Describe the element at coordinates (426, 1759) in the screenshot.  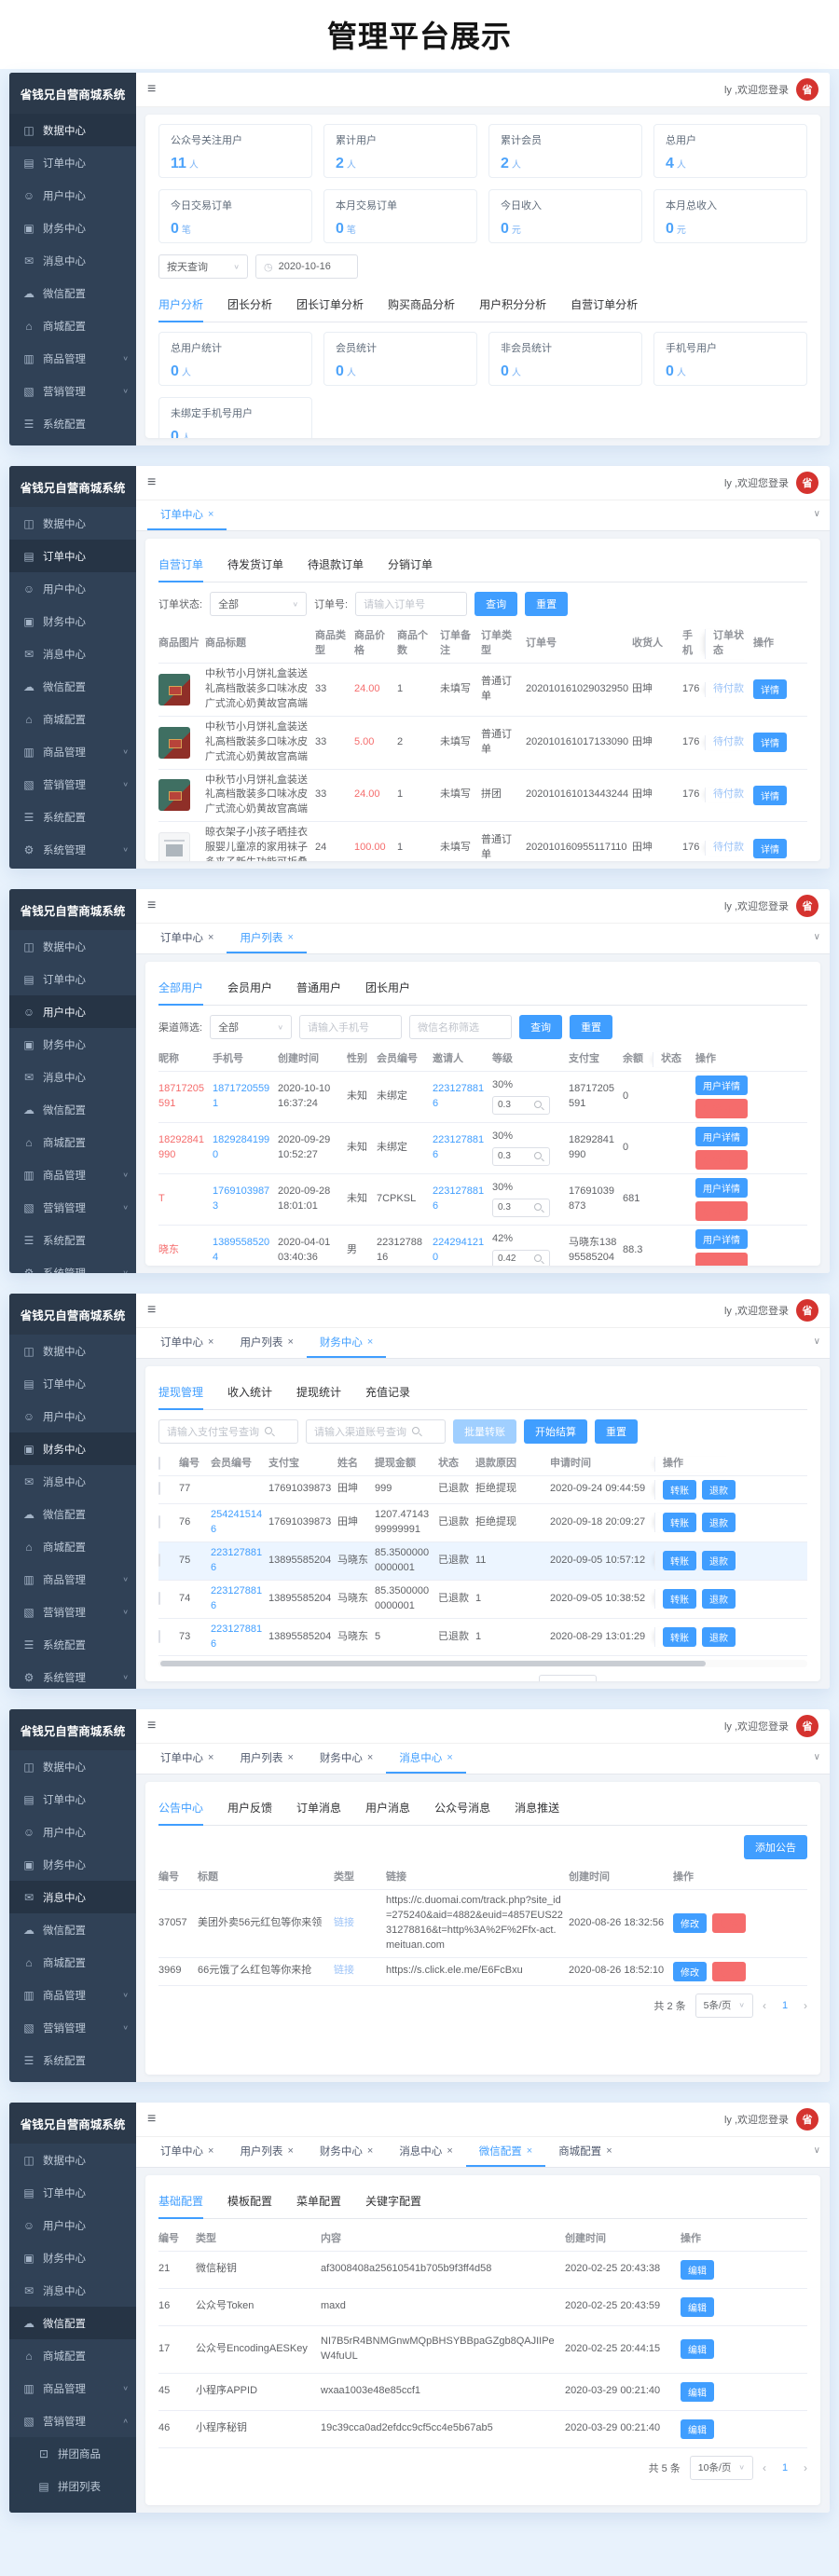
I see `window-tab: 消息中心 ×` at that location.